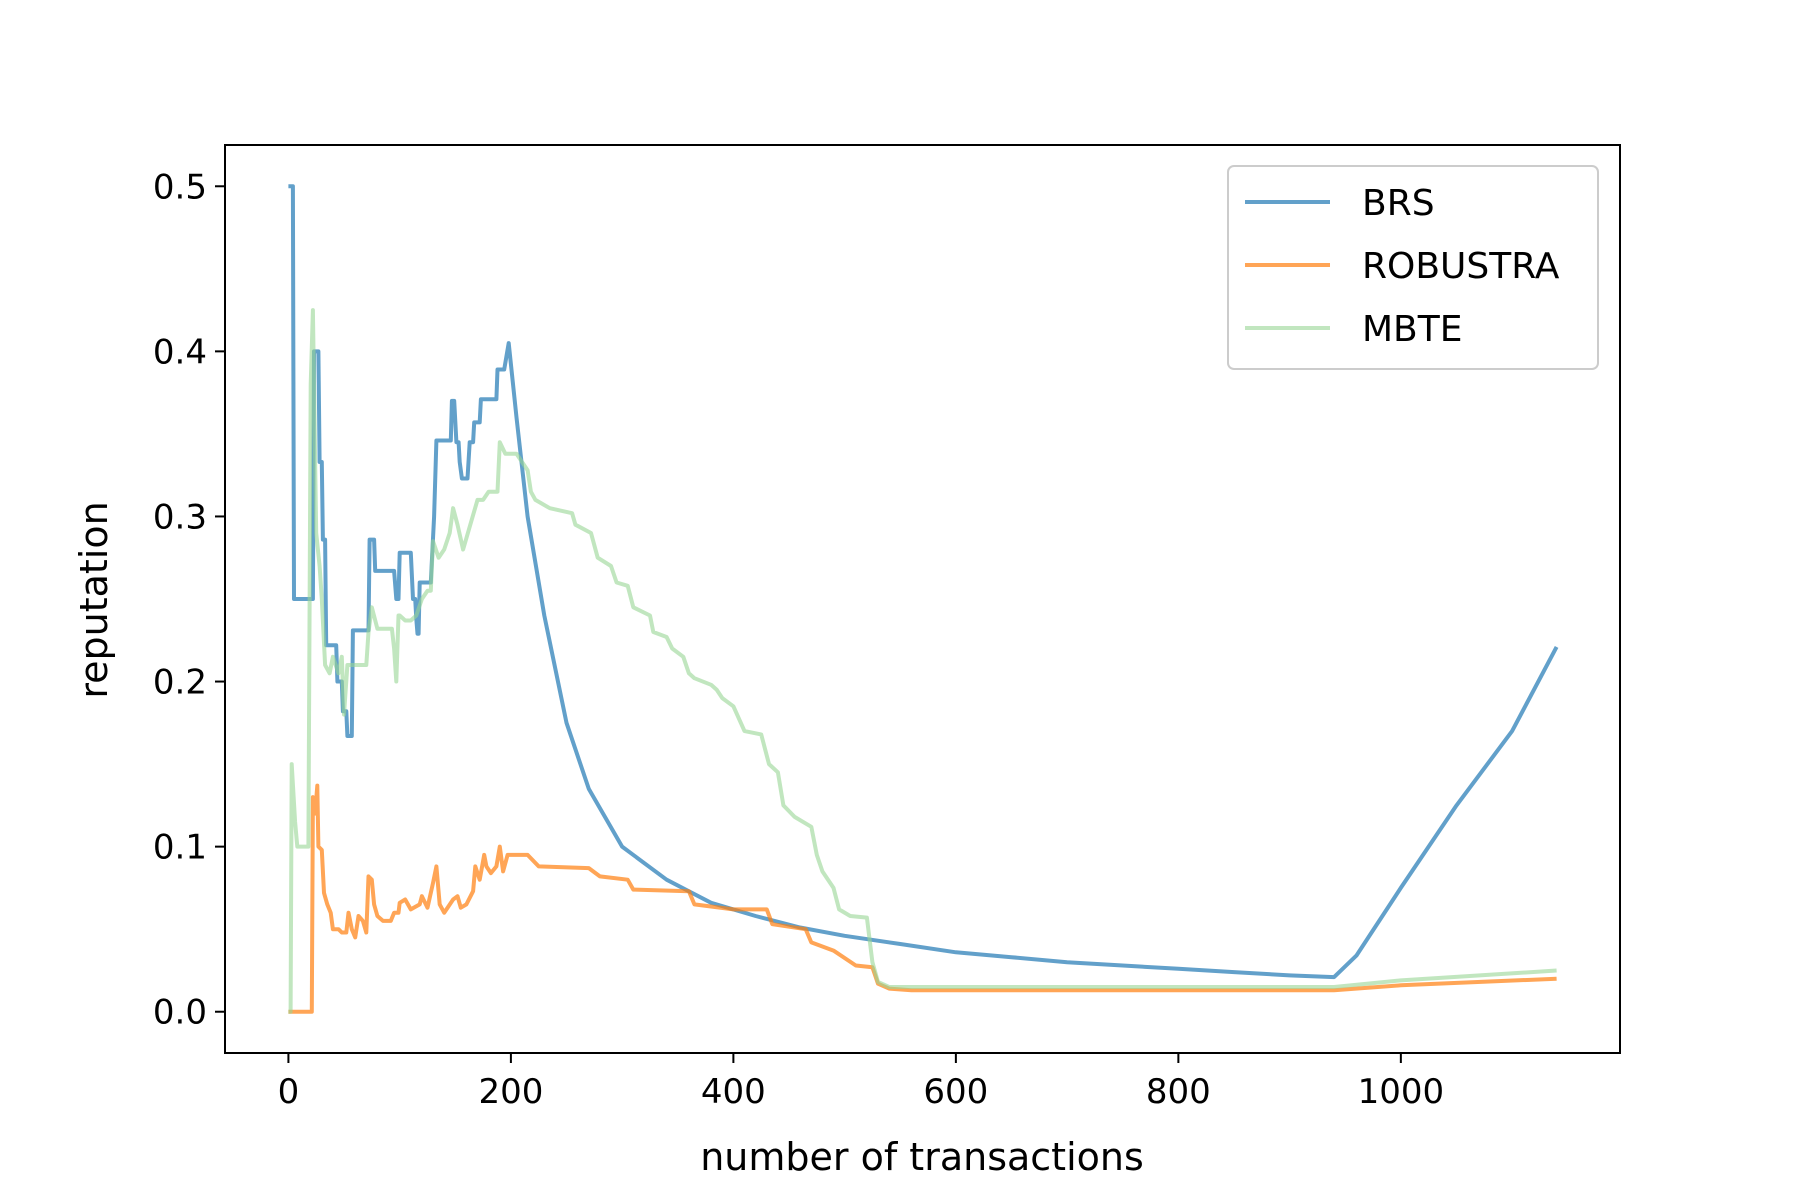 This screenshot has height=1204, width=1800. What do you see at coordinates (861, 1082) in the screenshot?
I see `x-axis-ticks: 0 200 400 600 800 1000` at bounding box center [861, 1082].